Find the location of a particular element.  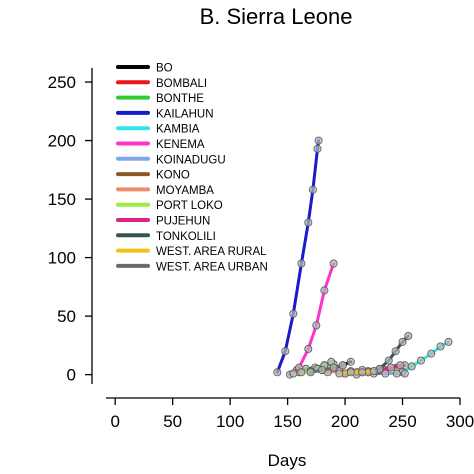

series-kailahun is located at coordinates (298, 256).